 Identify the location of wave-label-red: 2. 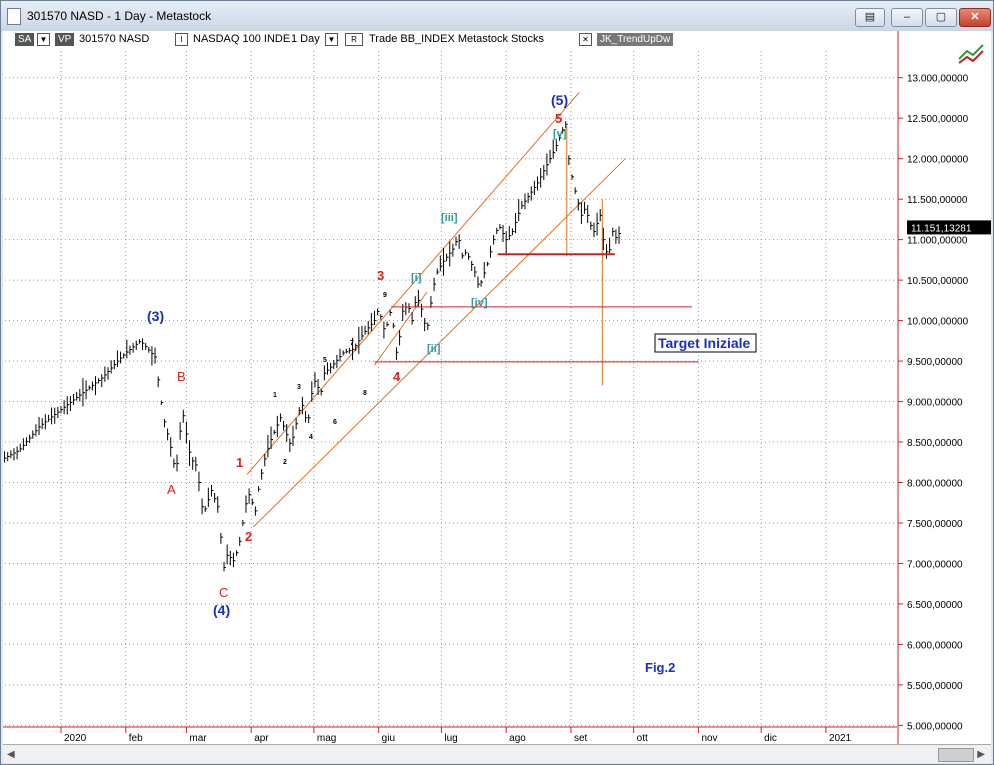
(248, 536).